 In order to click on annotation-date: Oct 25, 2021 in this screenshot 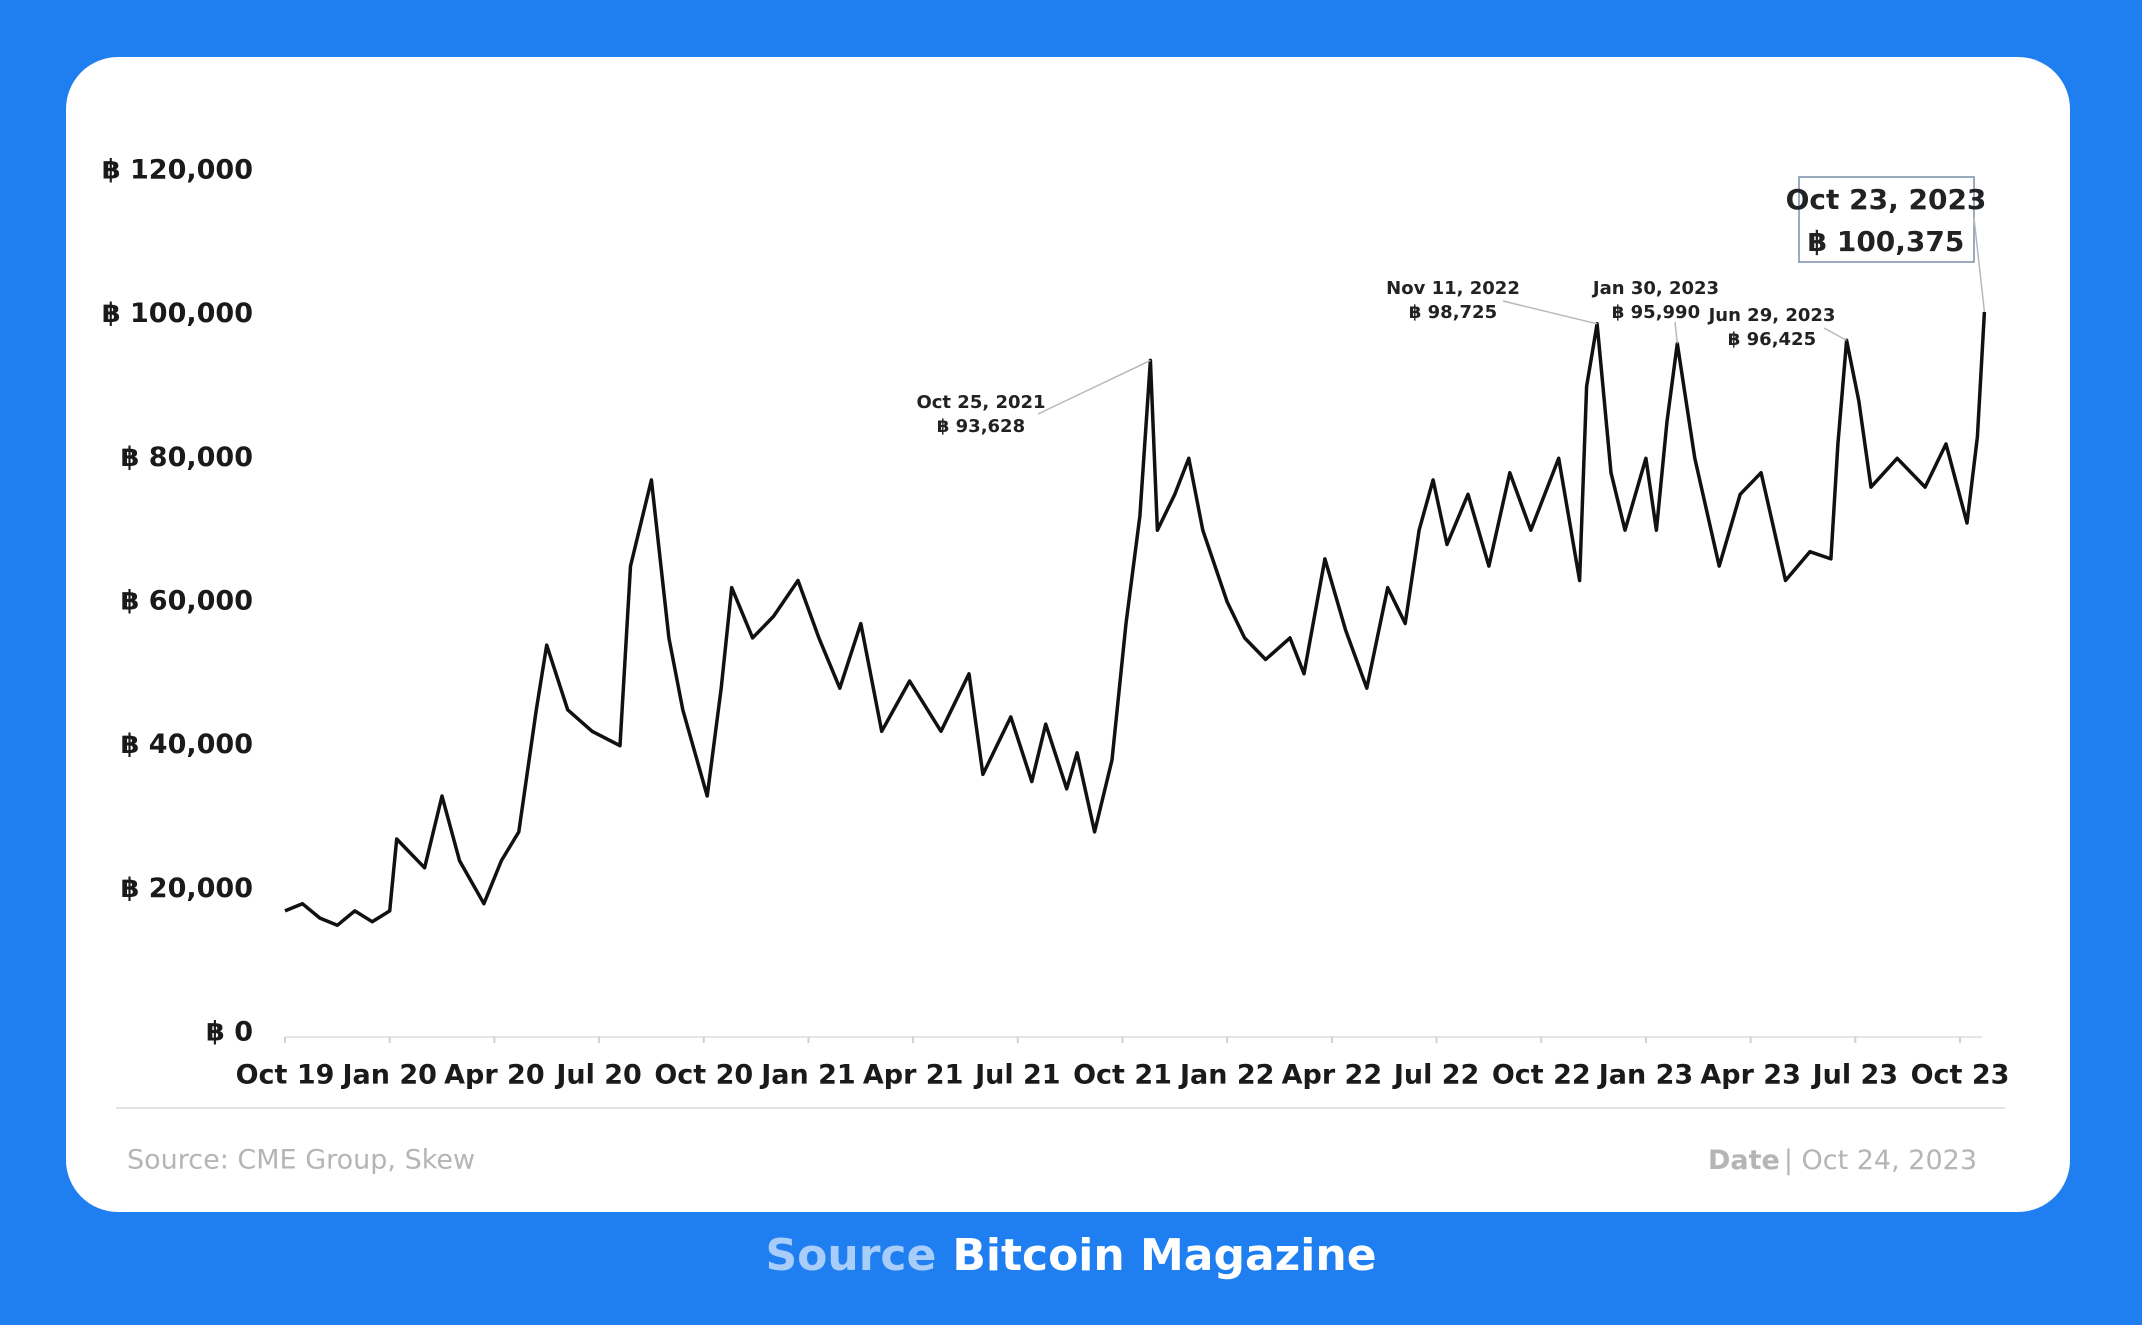, I will do `click(980, 402)`.